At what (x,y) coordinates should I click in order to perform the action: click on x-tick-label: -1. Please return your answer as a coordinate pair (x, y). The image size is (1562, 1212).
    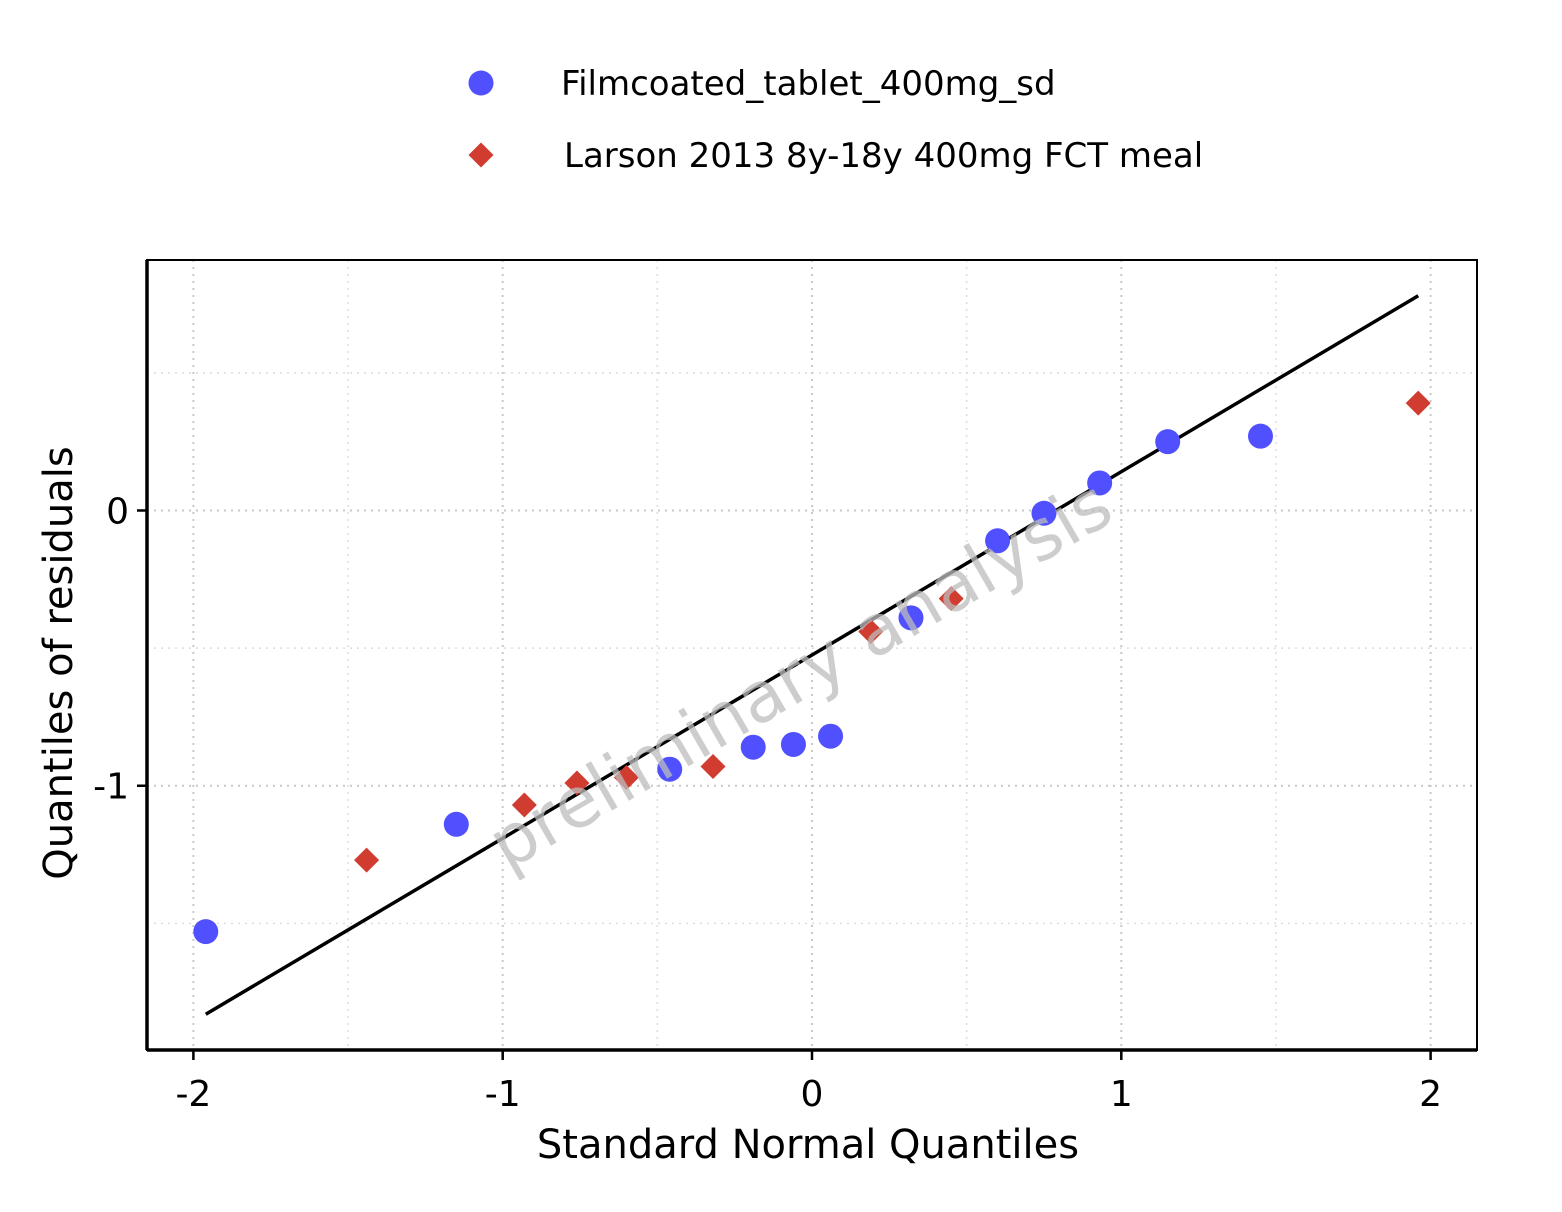
    Looking at the image, I should click on (503, 1094).